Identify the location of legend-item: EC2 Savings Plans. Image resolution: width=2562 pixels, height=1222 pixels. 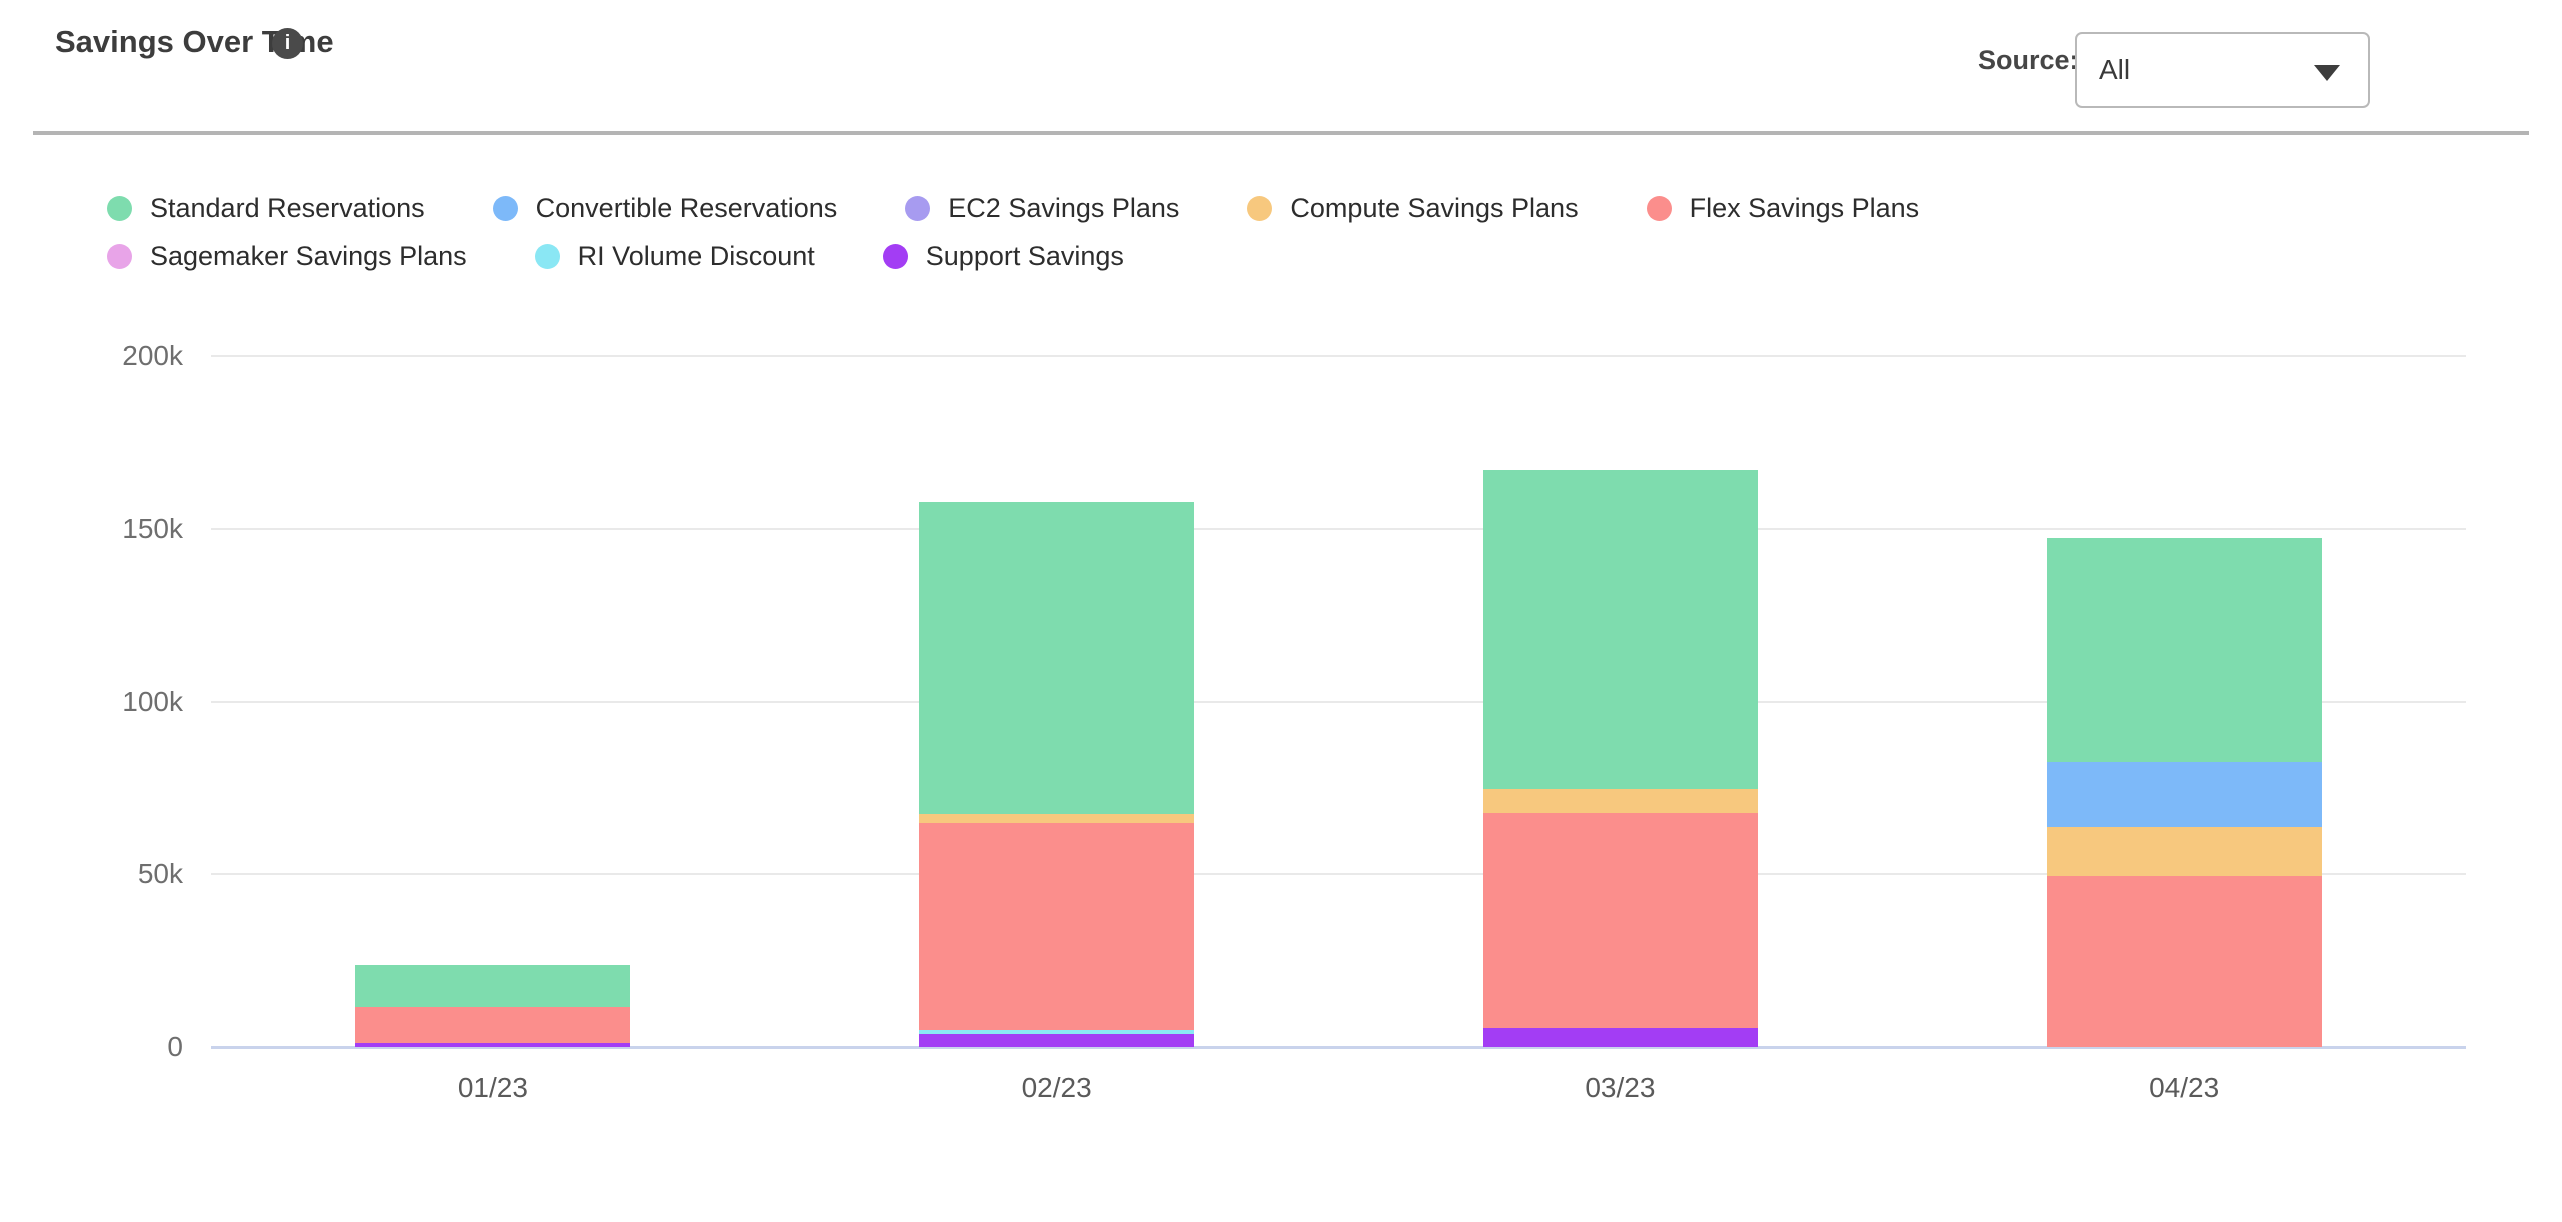
(1042, 208).